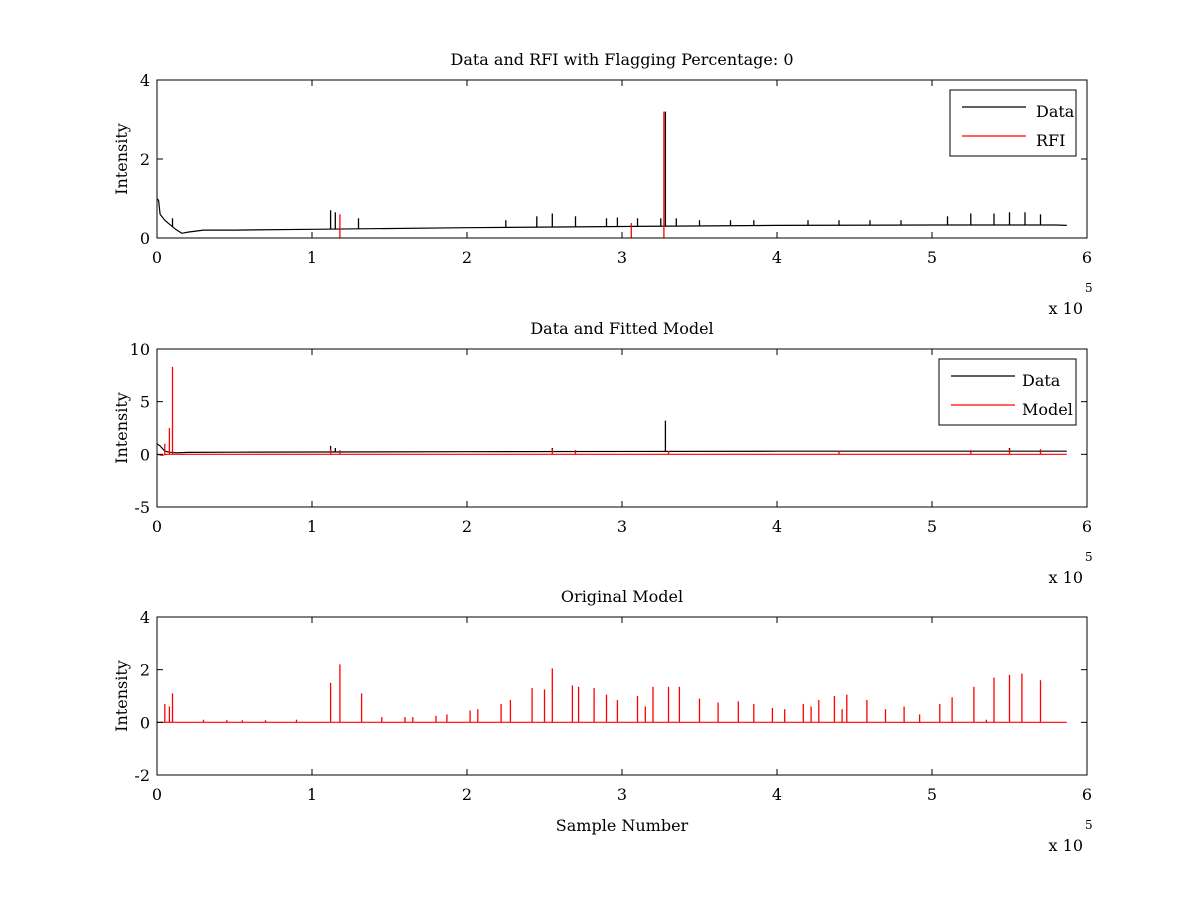 The image size is (1200, 900). Describe the element at coordinates (621, 59) in the screenshot. I see `chart-title: Data and RFI with Flagging Percentage: 0` at that location.